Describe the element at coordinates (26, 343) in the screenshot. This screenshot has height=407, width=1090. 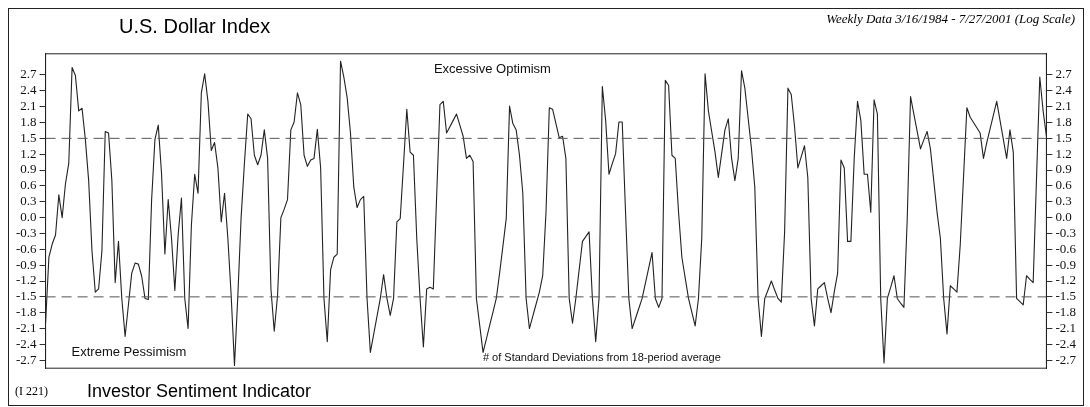
I see `y-tick-label: -2.4` at that location.